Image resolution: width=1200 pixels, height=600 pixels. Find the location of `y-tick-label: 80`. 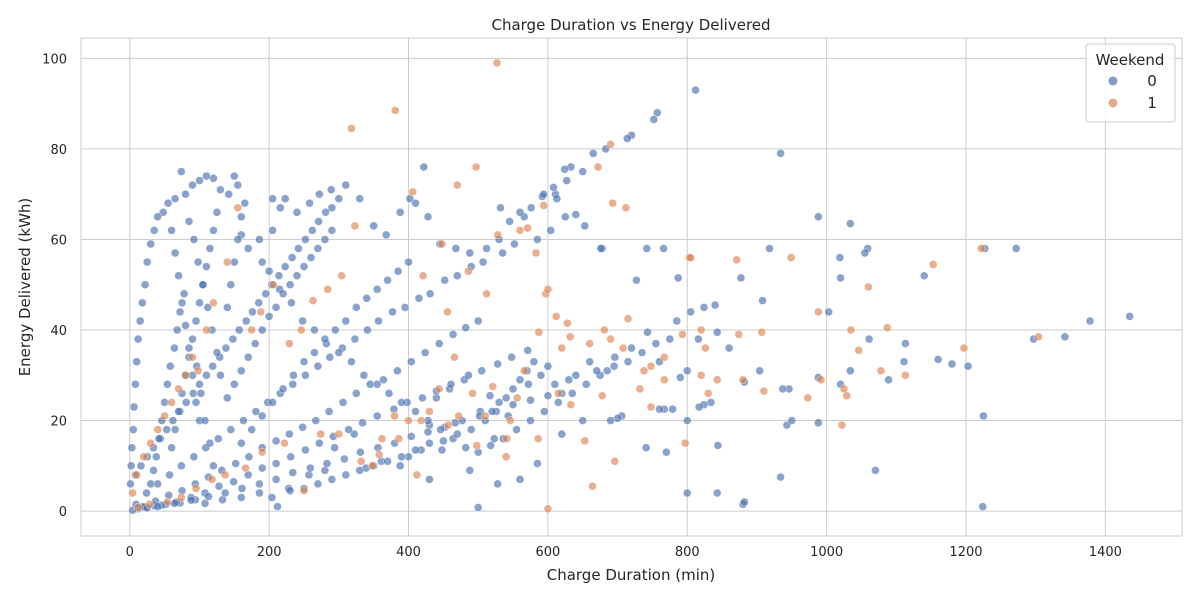

y-tick-label: 80 is located at coordinates (58, 150).